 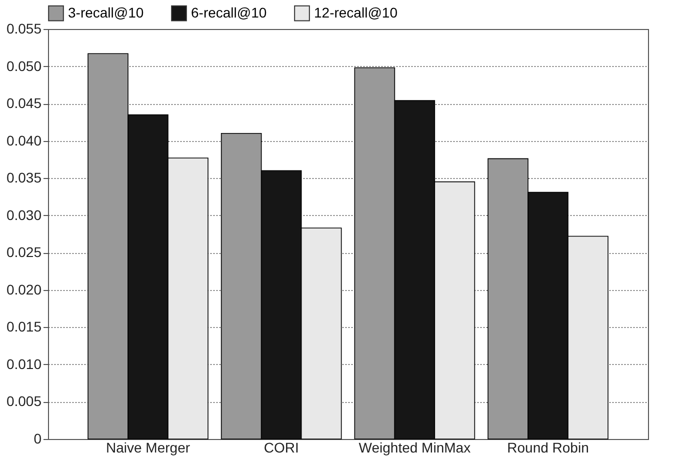 What do you see at coordinates (106, 12) in the screenshot?
I see `legend-label: 3-recall@10` at bounding box center [106, 12].